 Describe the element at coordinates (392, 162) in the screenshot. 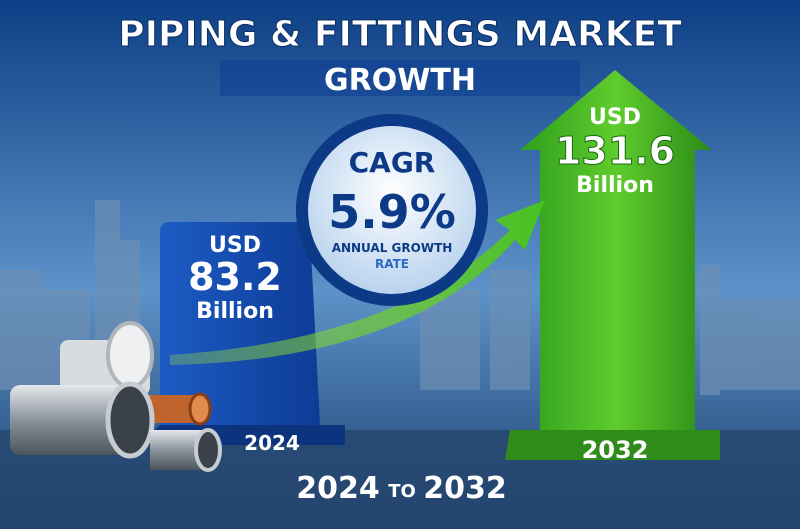

I see `cagr-label: CAGR` at that location.